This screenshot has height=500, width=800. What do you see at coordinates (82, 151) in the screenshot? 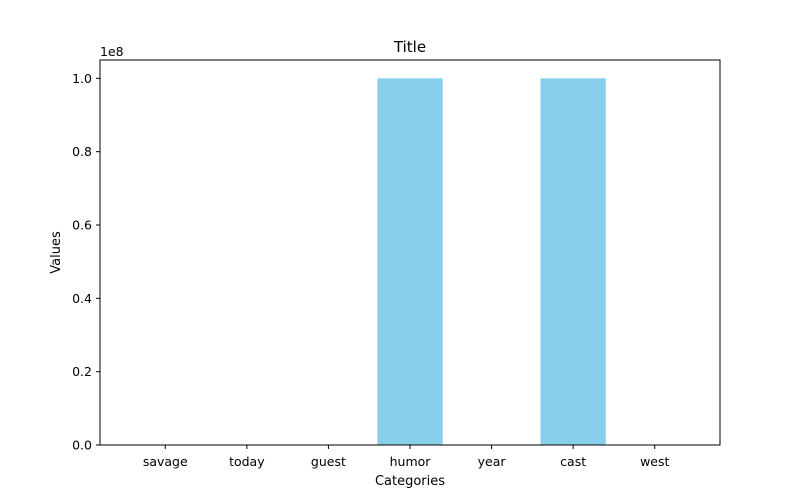
I see `y-tick-label: 0.8` at bounding box center [82, 151].